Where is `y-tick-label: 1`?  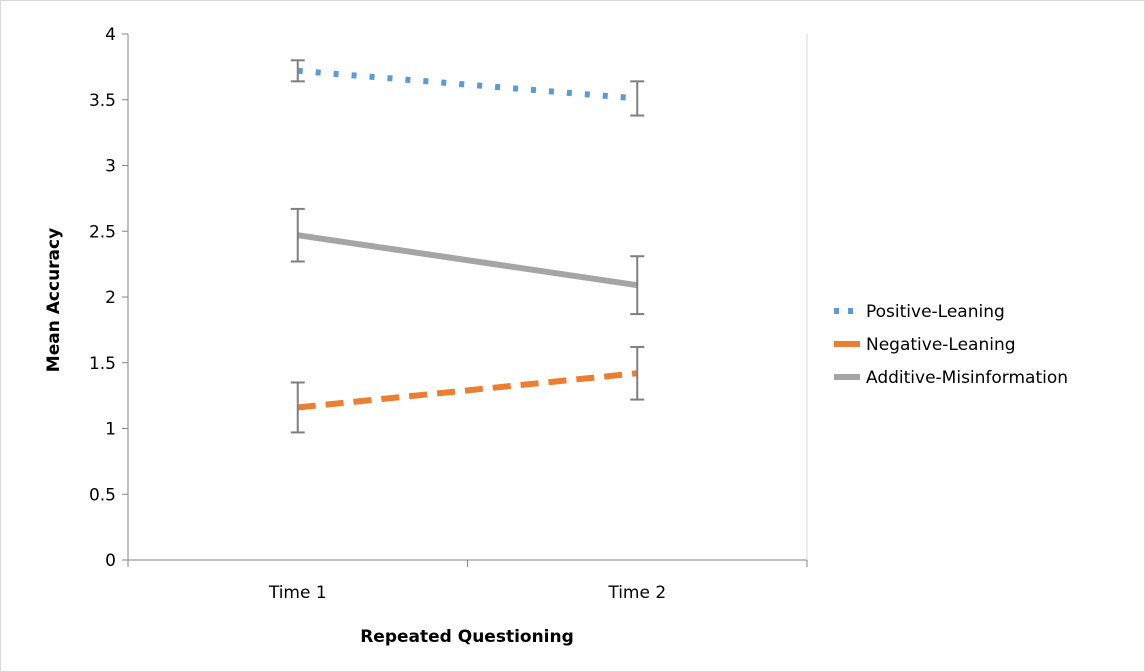
y-tick-label: 1 is located at coordinates (110, 430).